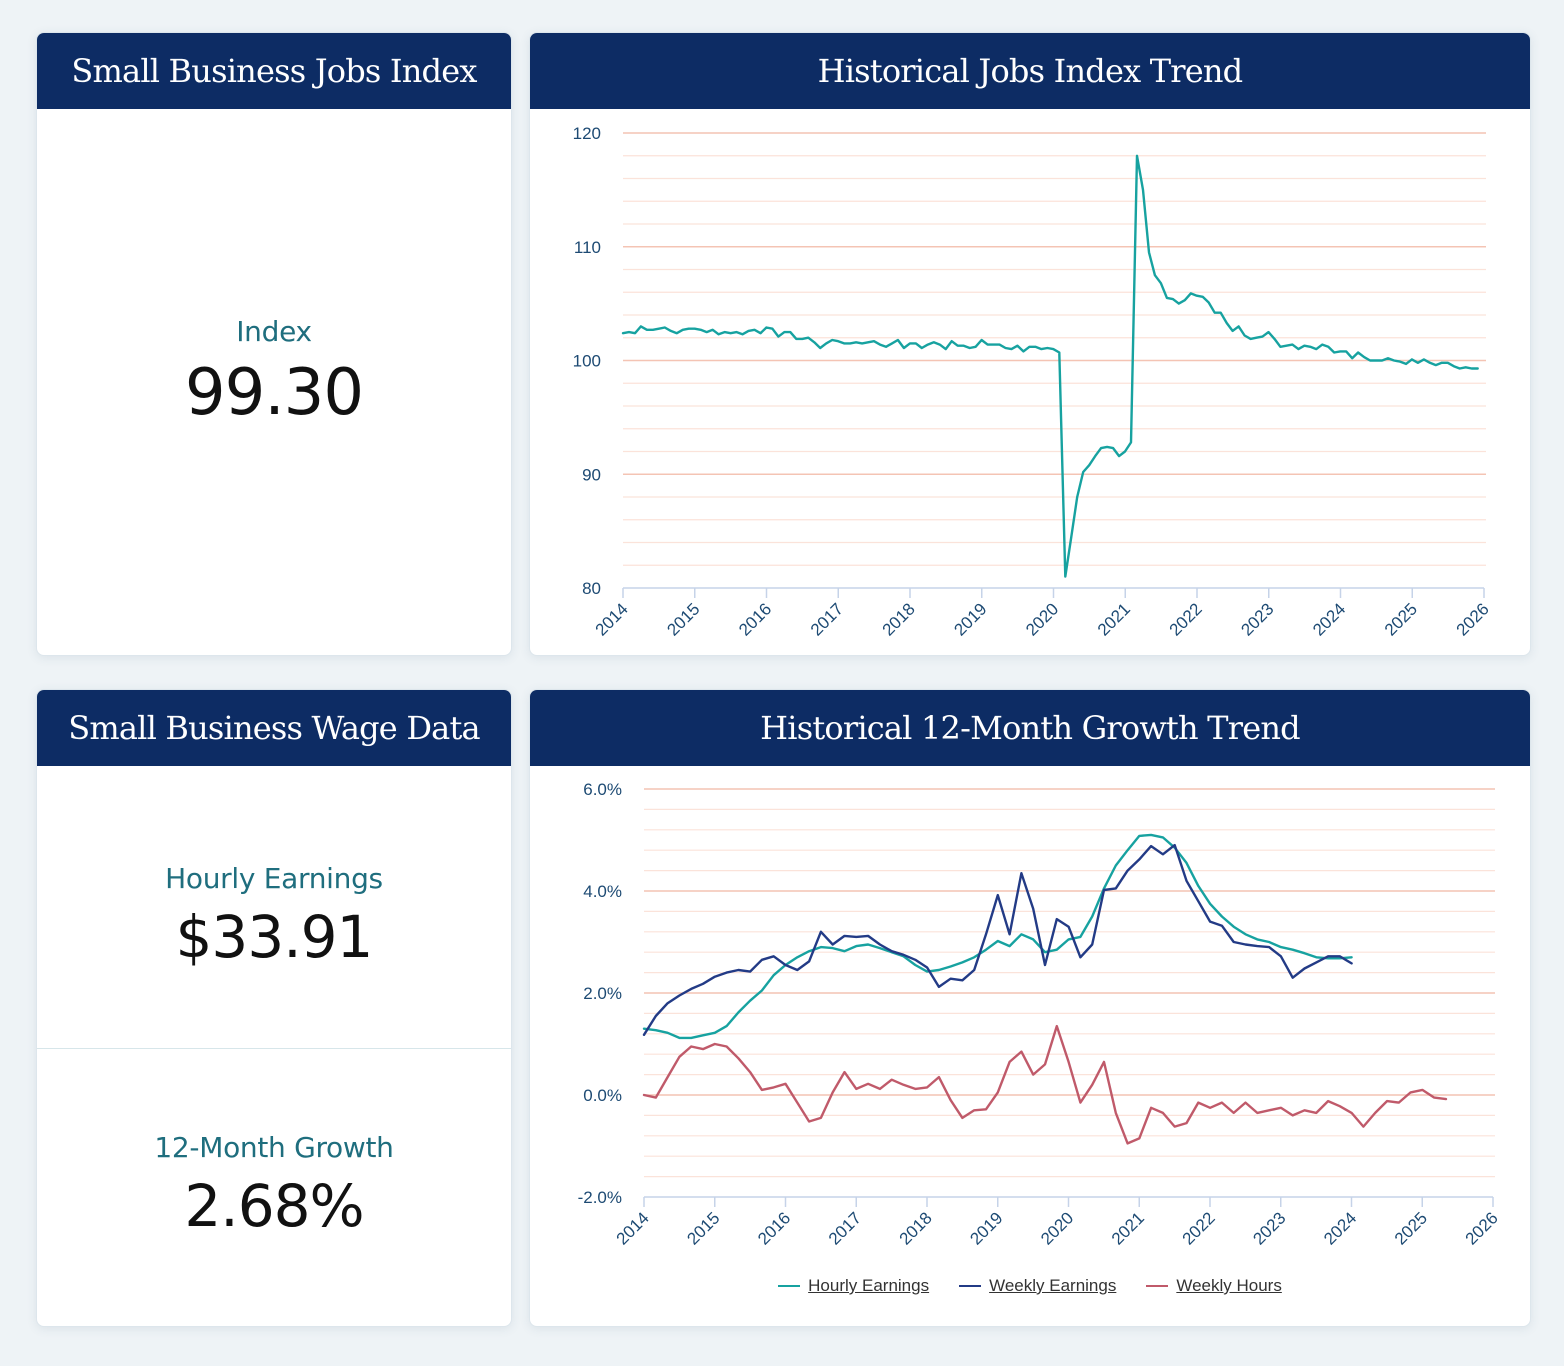  I want to click on y-tick-label: -2.0%, so click(600, 1197).